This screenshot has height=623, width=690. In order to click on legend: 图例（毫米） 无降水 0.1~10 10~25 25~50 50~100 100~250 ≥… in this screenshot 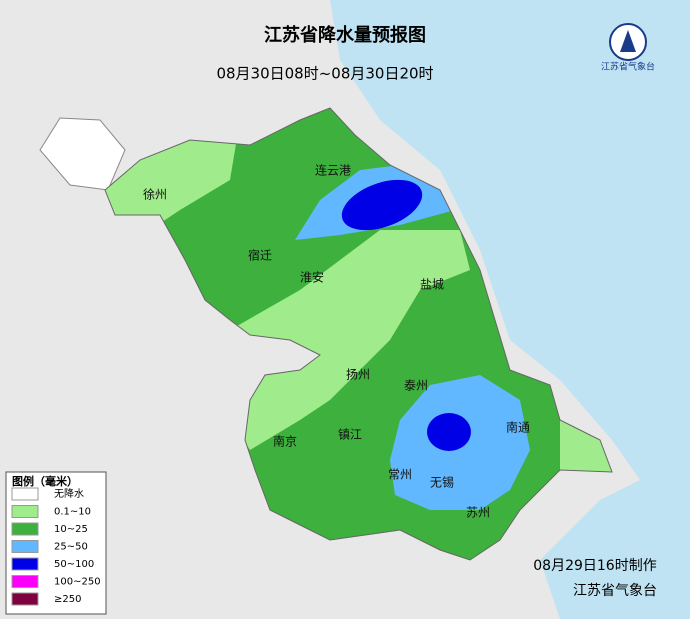, I will do `click(56, 543)`.